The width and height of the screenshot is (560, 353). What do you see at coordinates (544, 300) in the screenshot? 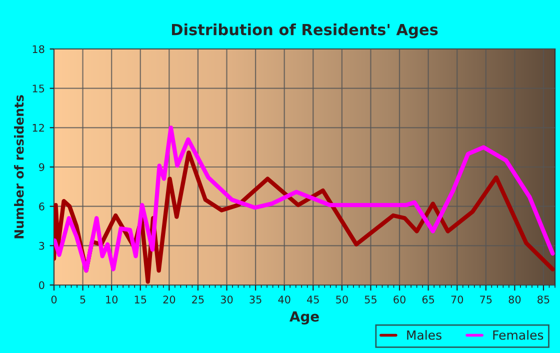
I see `x-tick-label: 85` at bounding box center [544, 300].